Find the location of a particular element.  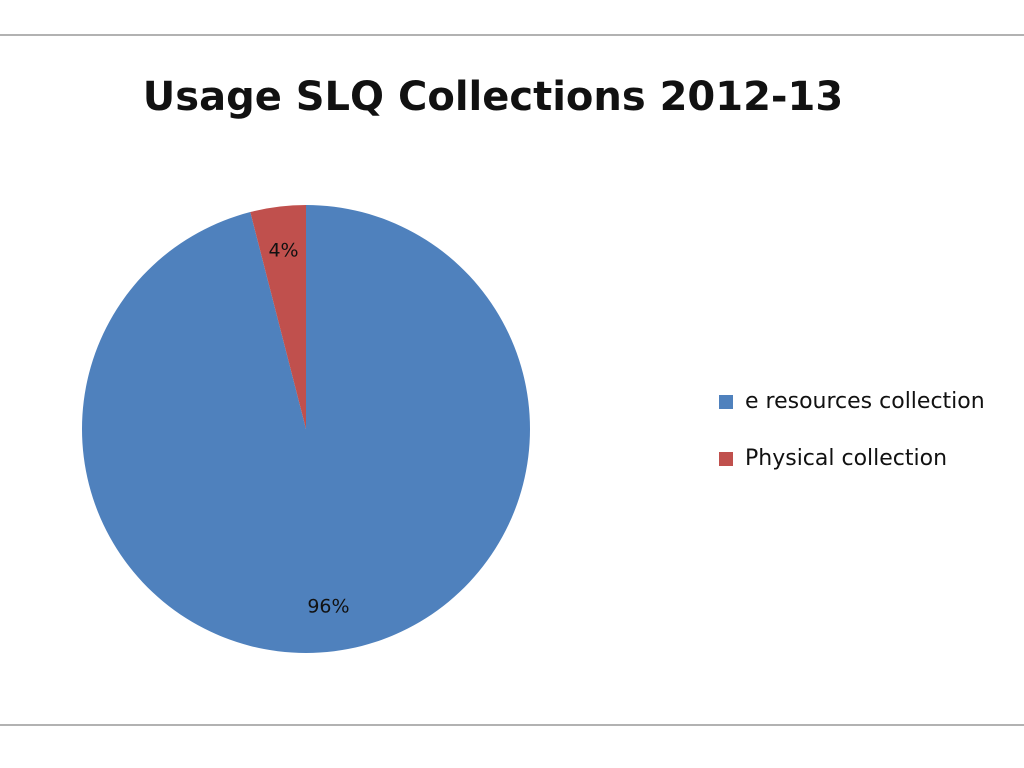

pie-slice is located at coordinates (278, 317).